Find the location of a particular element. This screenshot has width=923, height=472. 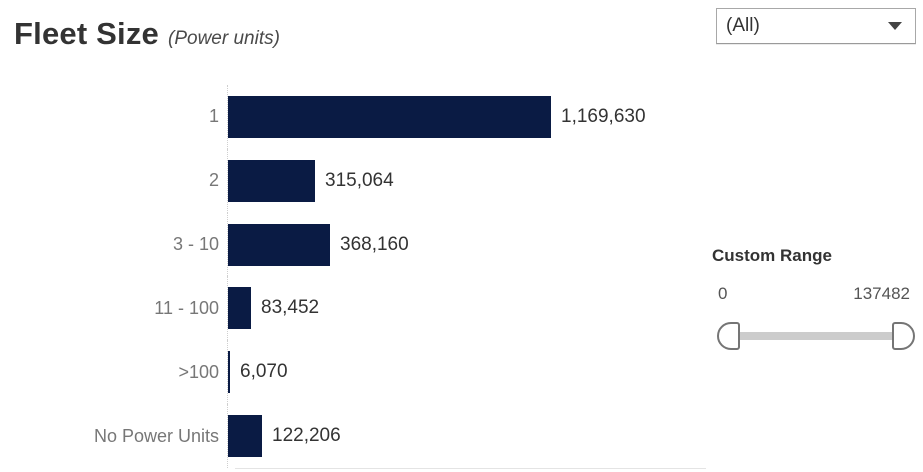

bar-value-label: 6,070 is located at coordinates (264, 372).